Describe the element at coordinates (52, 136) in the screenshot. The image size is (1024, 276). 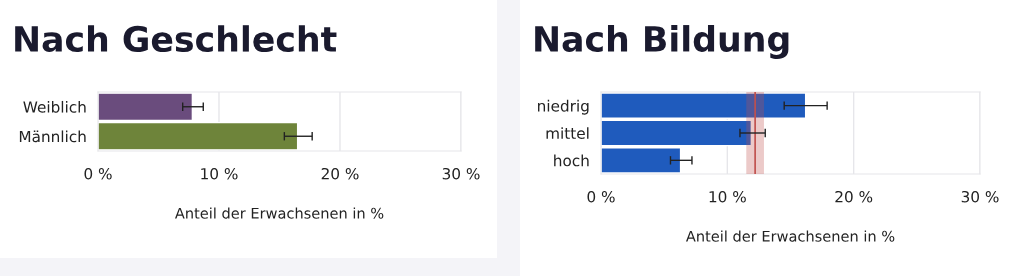
I see `y-tick-label: Männlich` at that location.